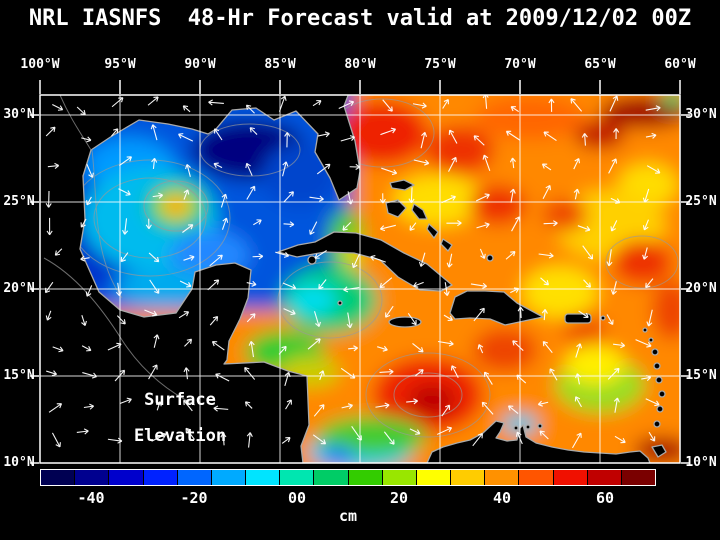 The height and width of the screenshot is (540, 720). What do you see at coordinates (490, 258) in the screenshot?
I see `turks-caicos` at bounding box center [490, 258].